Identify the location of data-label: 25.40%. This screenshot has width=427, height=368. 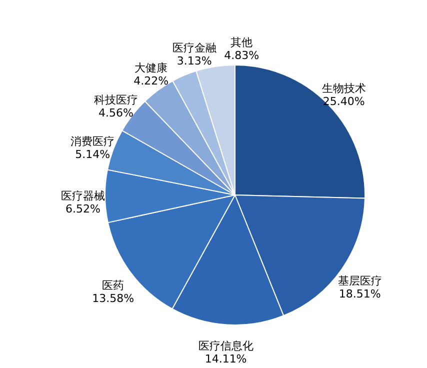
(343, 101).